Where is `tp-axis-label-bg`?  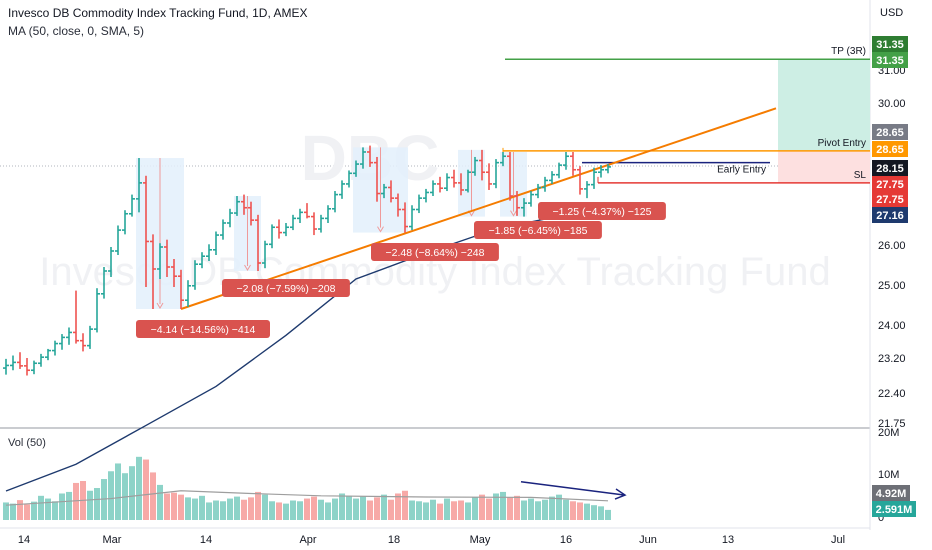 tp-axis-label-bg is located at coordinates (890, 60).